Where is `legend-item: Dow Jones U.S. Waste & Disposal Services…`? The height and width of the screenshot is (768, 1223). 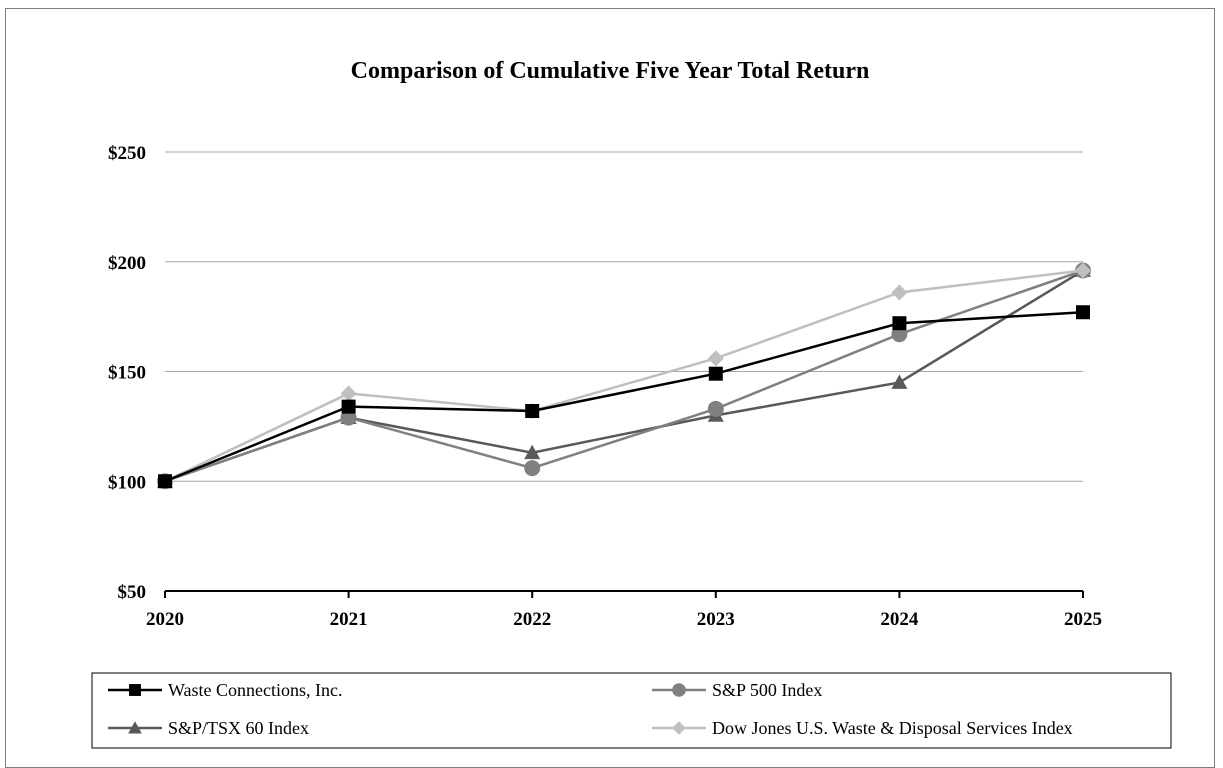
legend-item: Dow Jones U.S. Waste & Disposal Services… is located at coordinates (862, 728).